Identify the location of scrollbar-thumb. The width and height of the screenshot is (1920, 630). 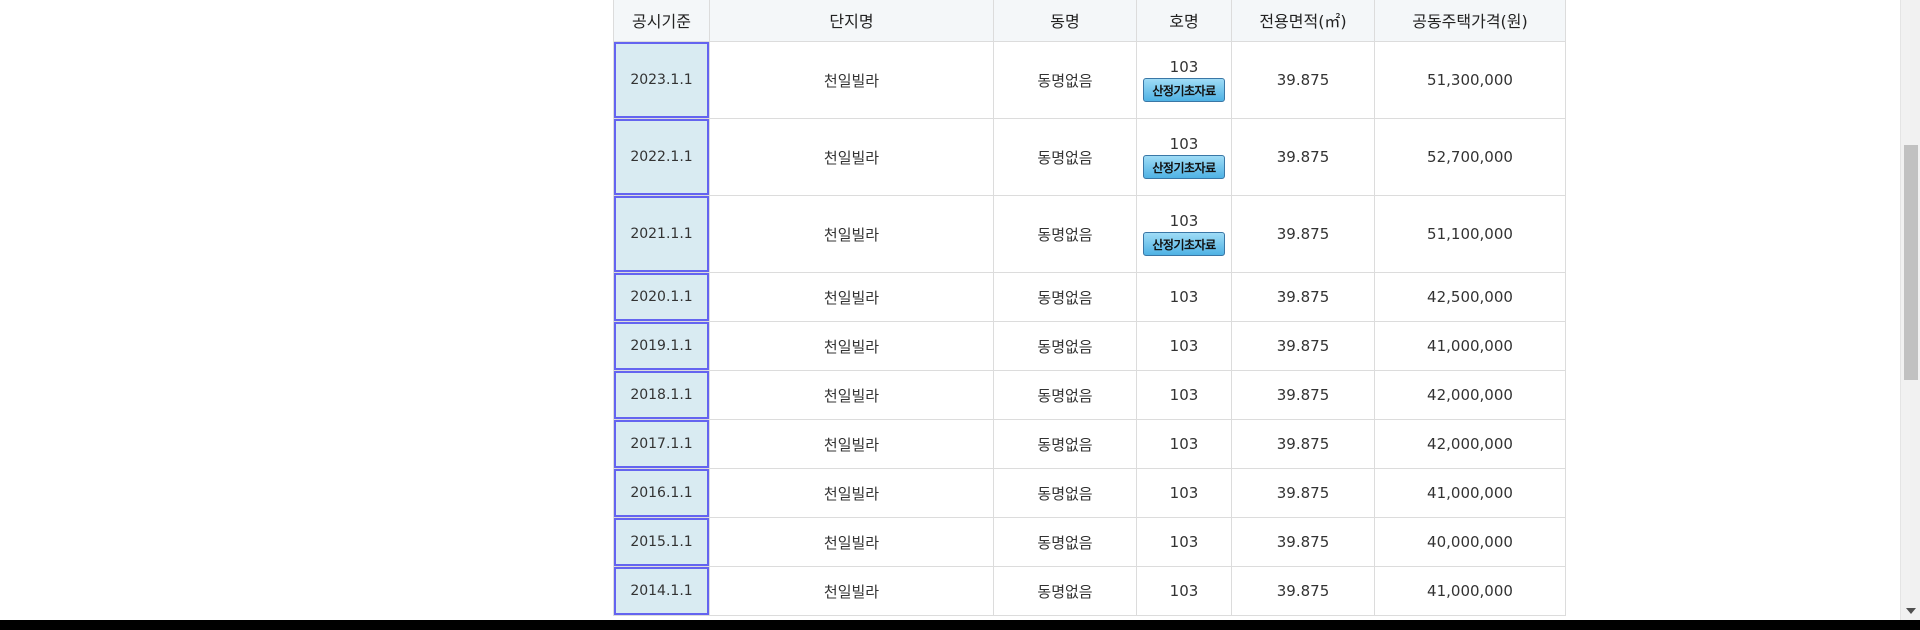
(1911, 262).